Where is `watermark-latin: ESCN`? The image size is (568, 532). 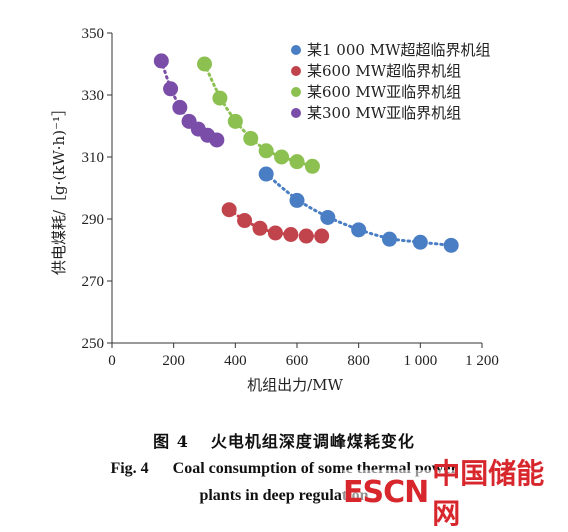 watermark-latin: ESCN is located at coordinates (386, 492).